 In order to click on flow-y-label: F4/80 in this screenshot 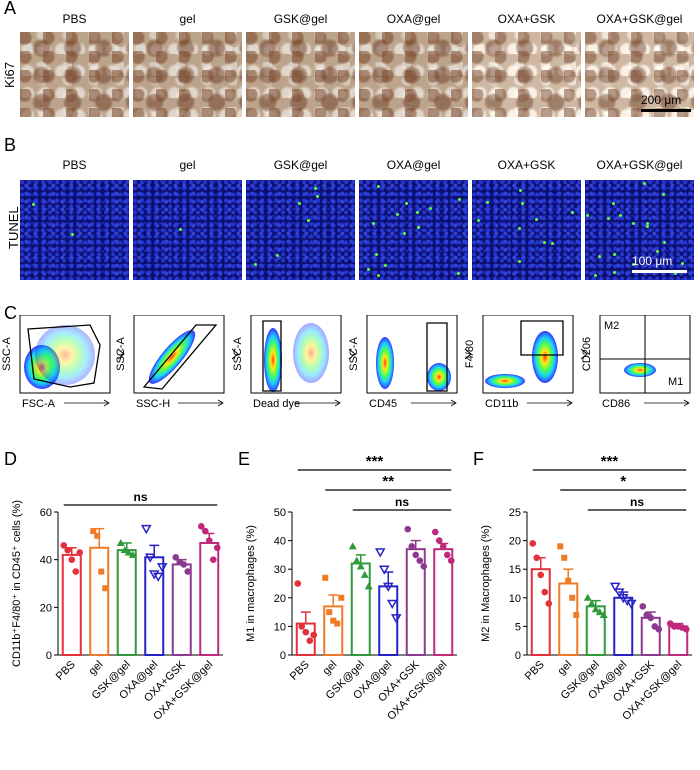, I will do `click(470, 354)`.